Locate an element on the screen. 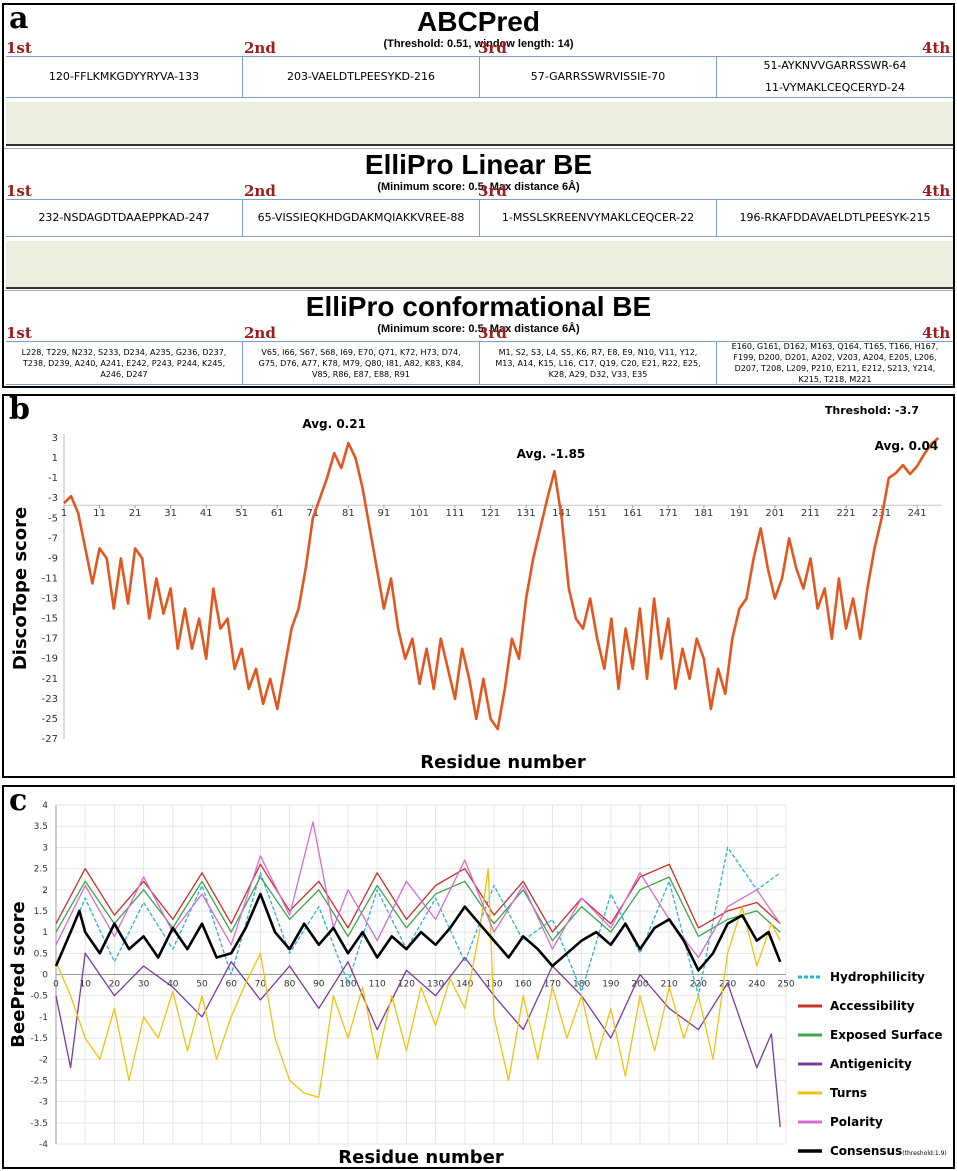  legend-label: Accessibility is located at coordinates (872, 1006).